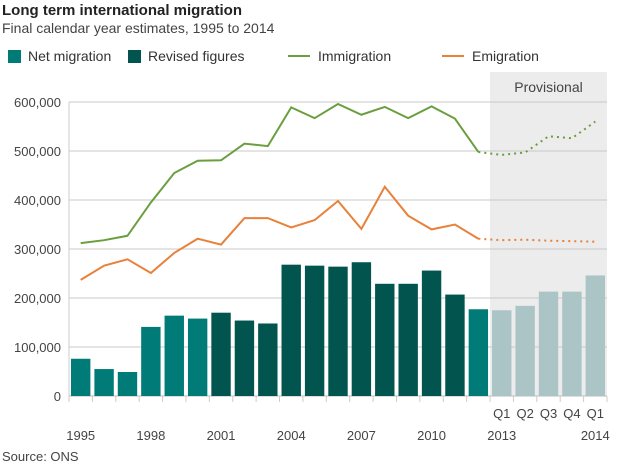 The height and width of the screenshot is (468, 624). What do you see at coordinates (197, 357) in the screenshot?
I see `bar-net-migration-2000` at bounding box center [197, 357].